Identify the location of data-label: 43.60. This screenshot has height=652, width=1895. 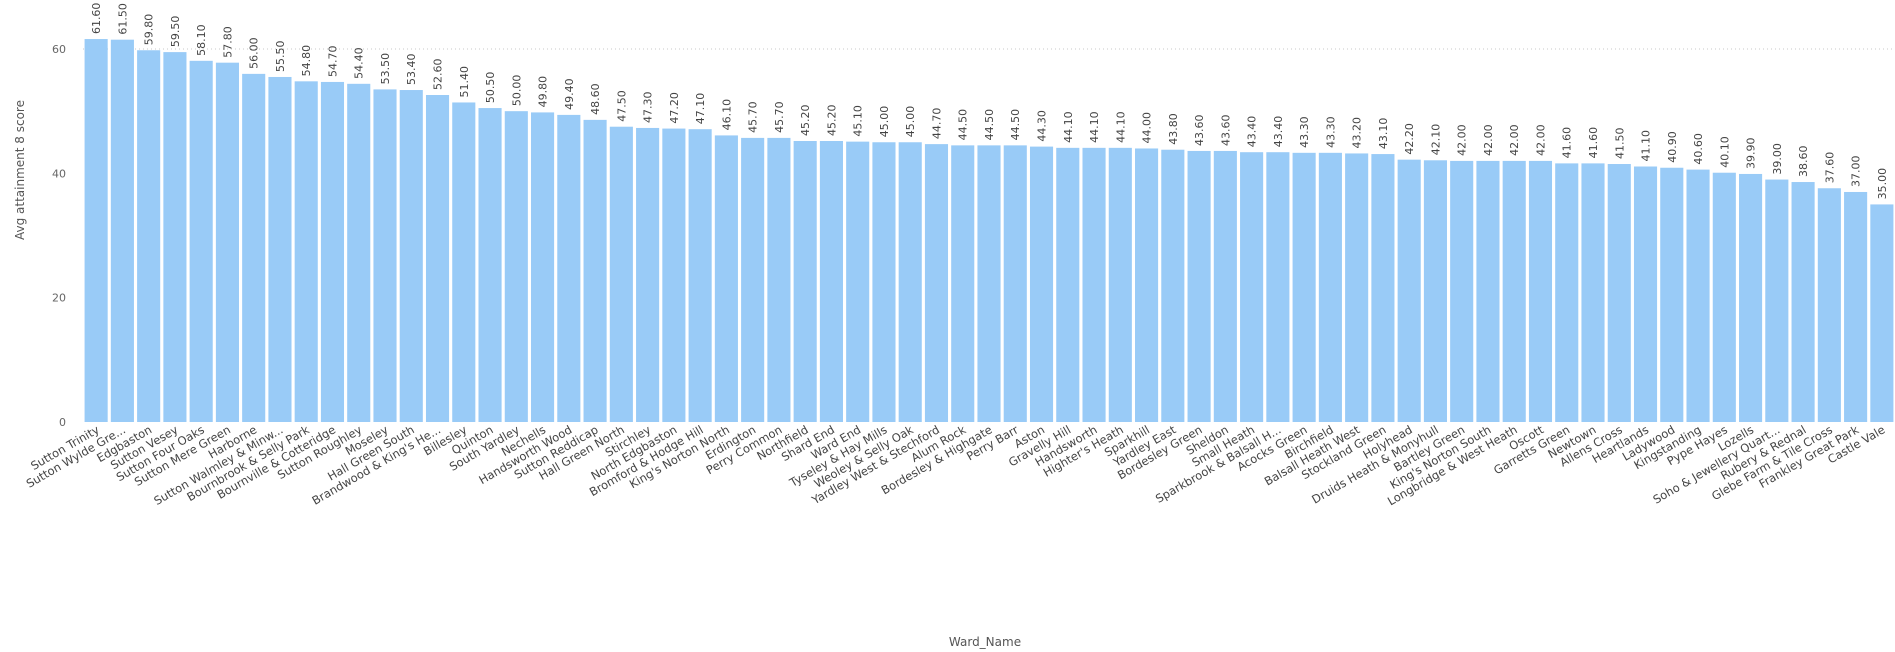
(1225, 130).